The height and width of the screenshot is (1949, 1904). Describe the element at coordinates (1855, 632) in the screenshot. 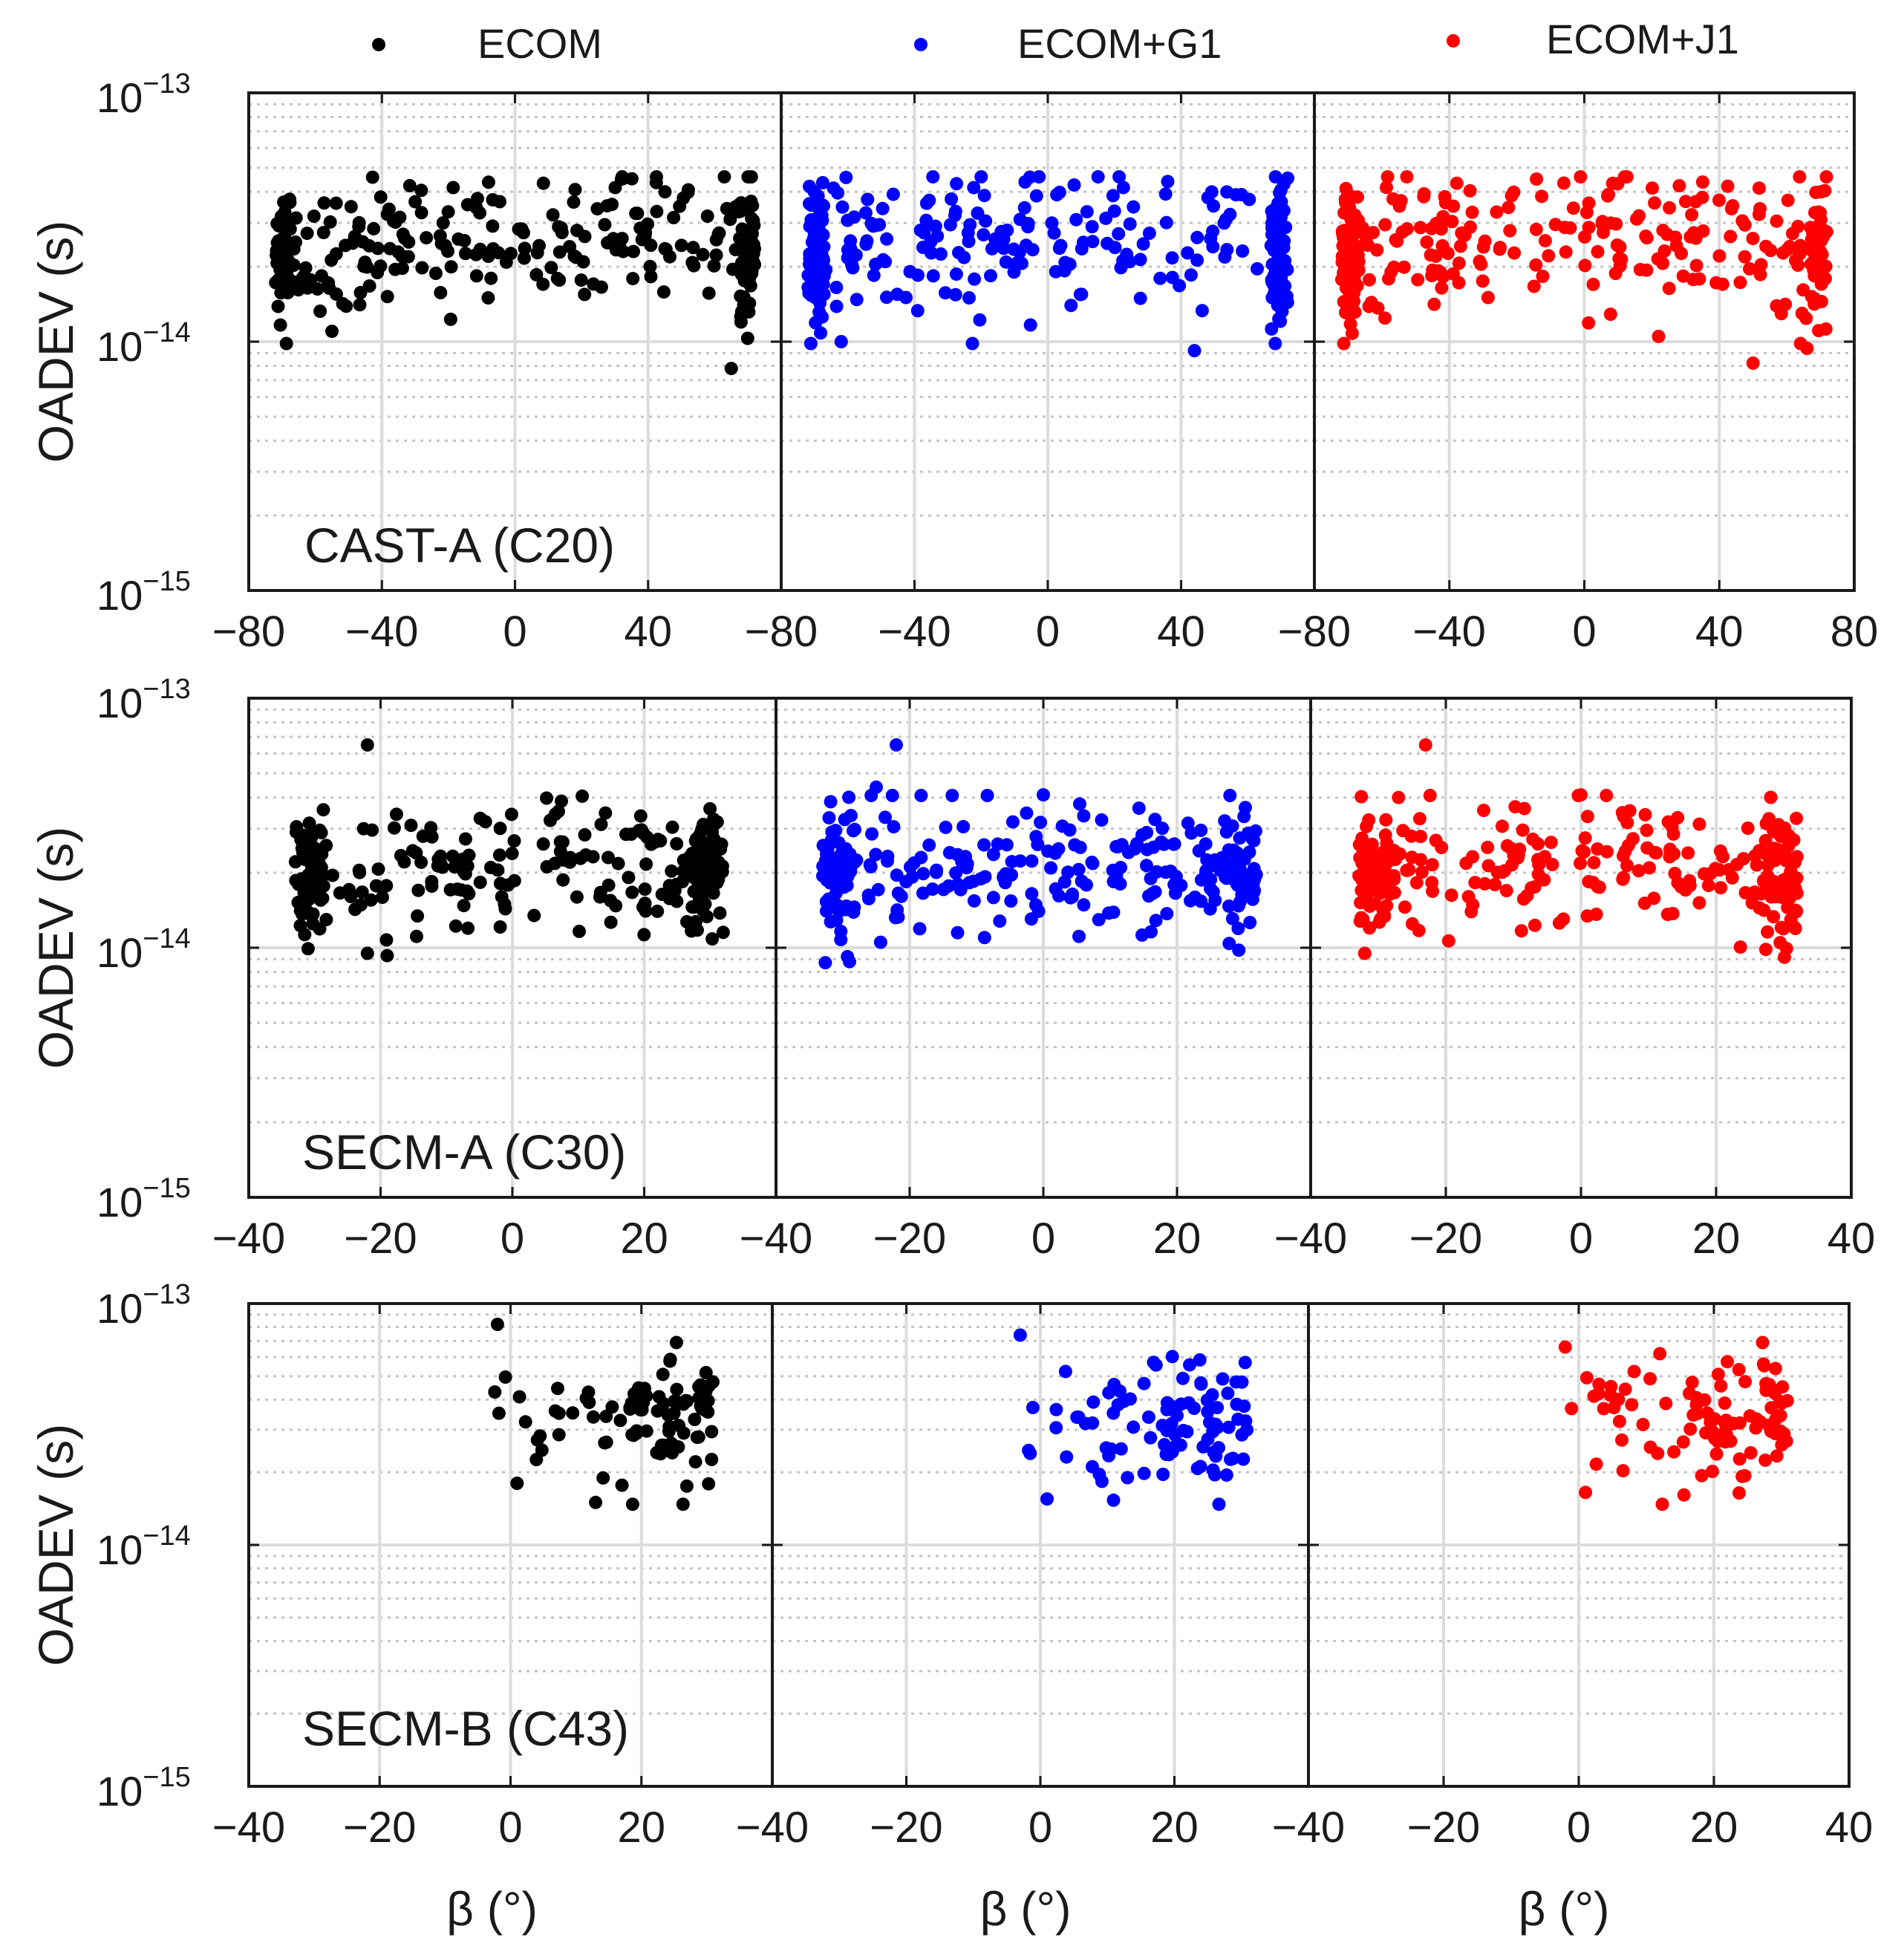

I see `x-tick-label: 80` at that location.